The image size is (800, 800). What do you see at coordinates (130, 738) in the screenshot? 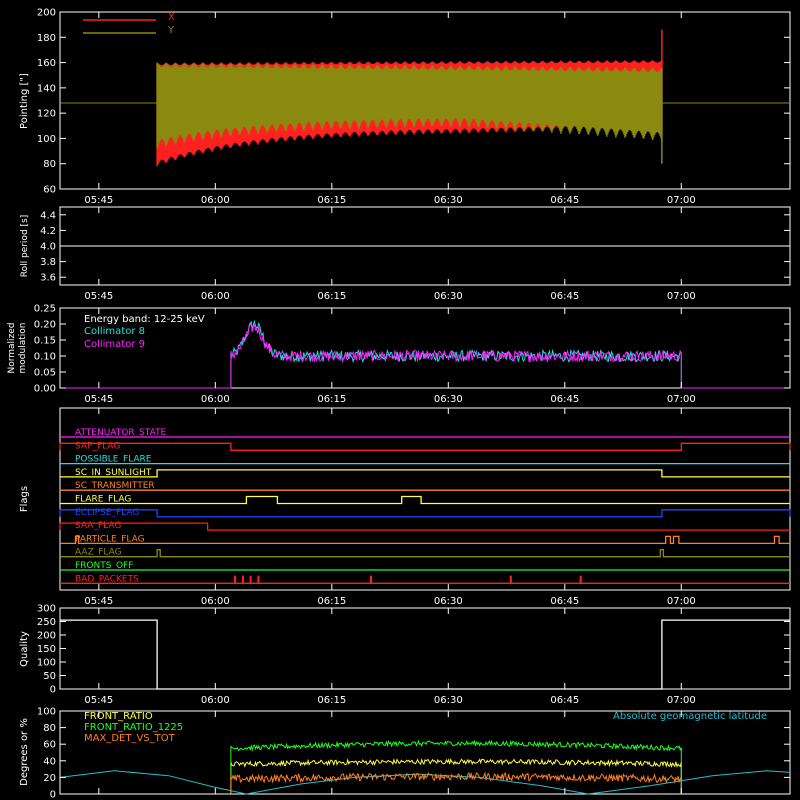
I see `legend-label-max-det-vs-tot: MAX_DET_VS_TOT` at bounding box center [130, 738].